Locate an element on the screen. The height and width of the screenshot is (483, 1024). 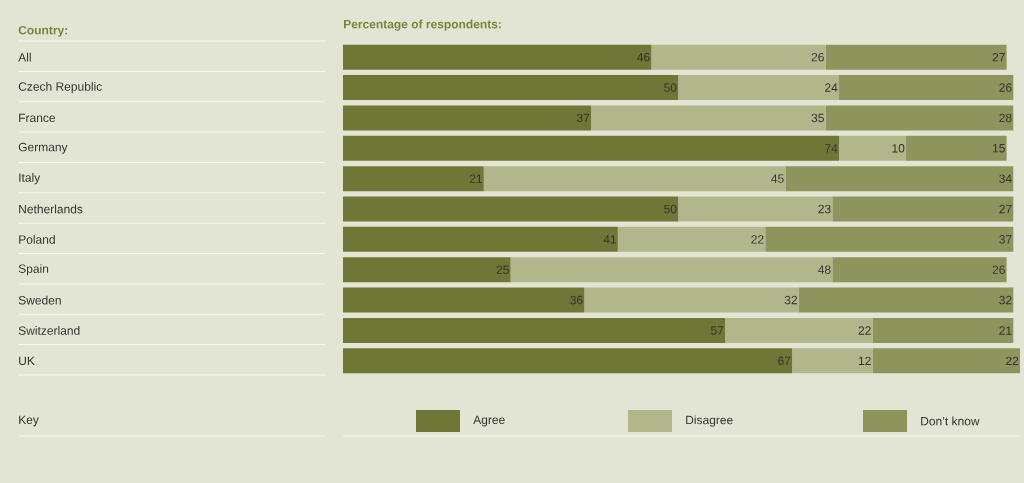
data-label: 28 is located at coordinates (1005, 118).